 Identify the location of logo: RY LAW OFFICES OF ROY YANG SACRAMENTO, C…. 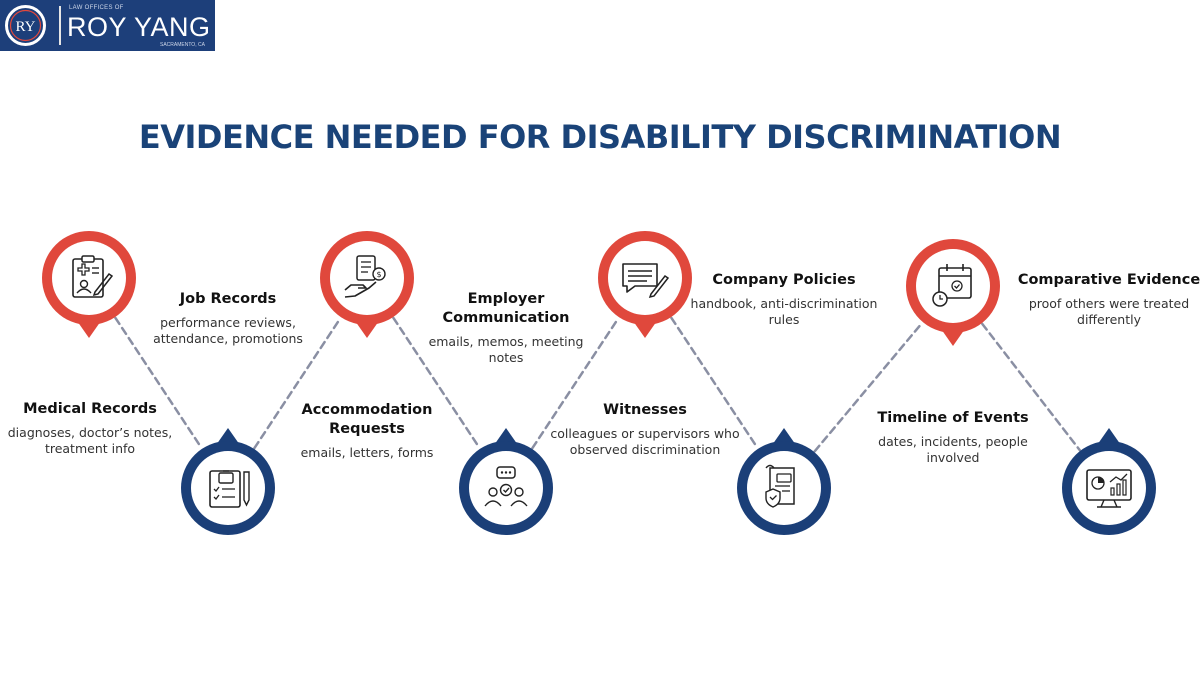
(107, 25).